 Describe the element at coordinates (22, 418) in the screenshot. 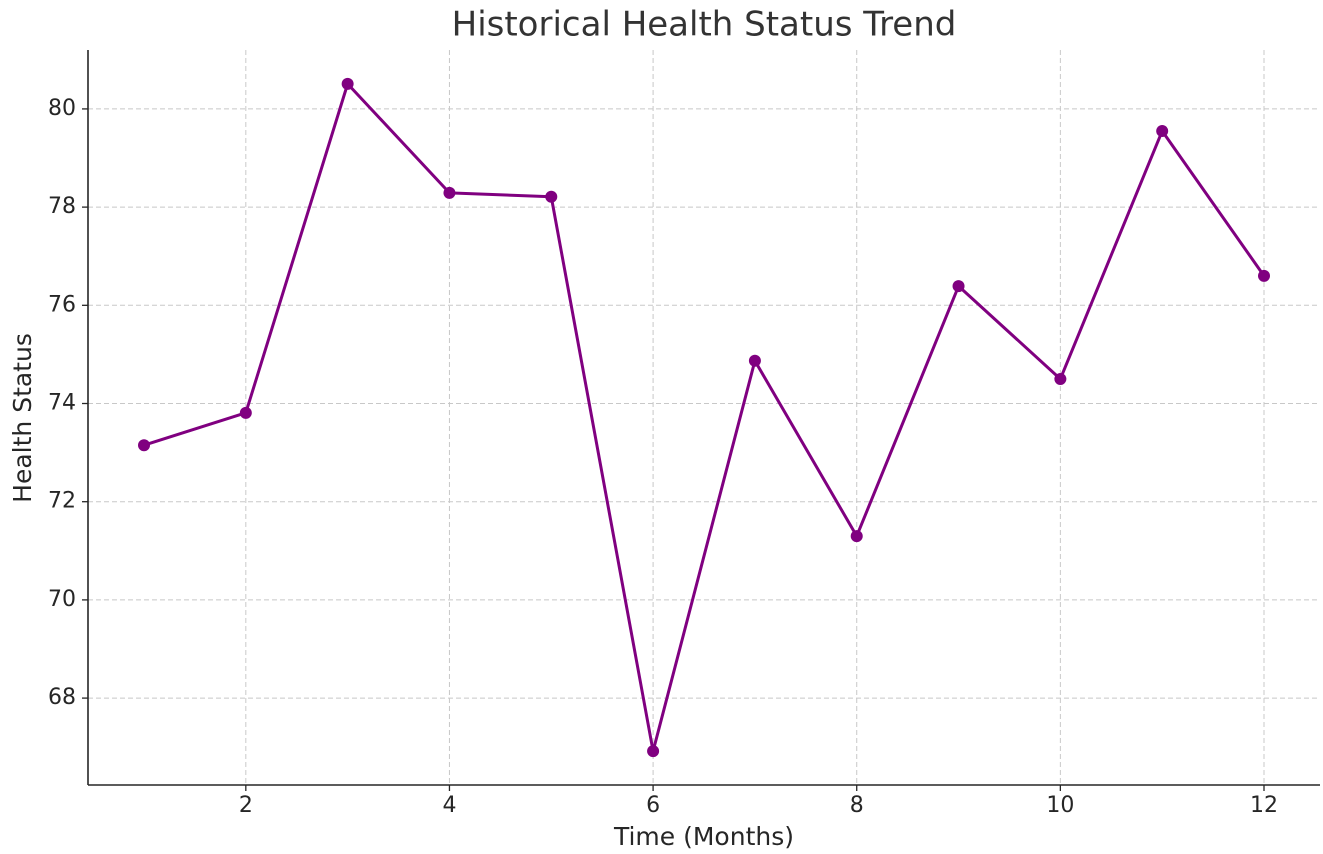

I see `y-axis-label: Health Status` at that location.